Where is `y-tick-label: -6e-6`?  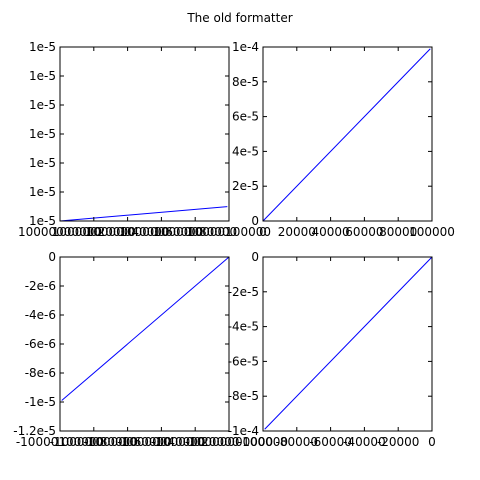
y-tick-label: -6e-6 is located at coordinates (40, 344).